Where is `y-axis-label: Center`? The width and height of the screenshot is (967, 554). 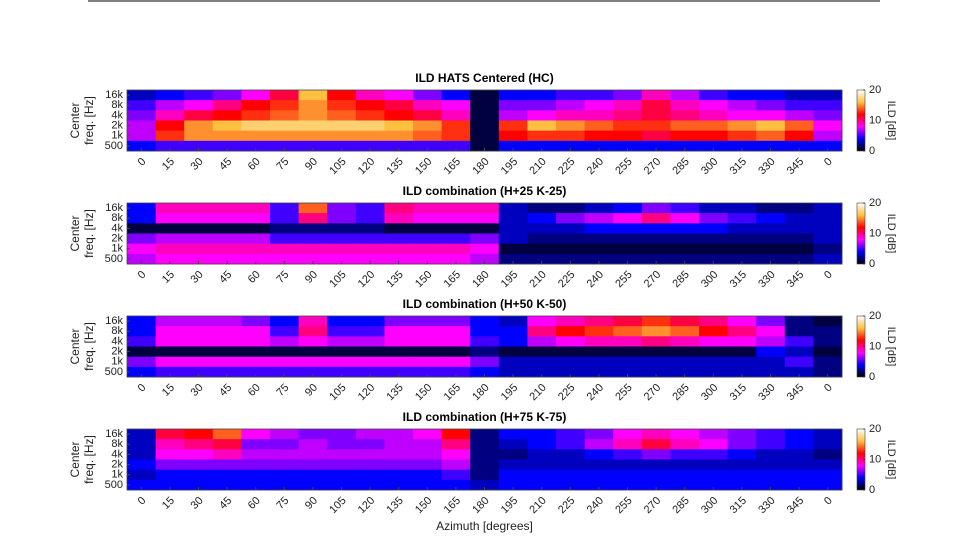
y-axis-label: Center is located at coordinates (75, 120).